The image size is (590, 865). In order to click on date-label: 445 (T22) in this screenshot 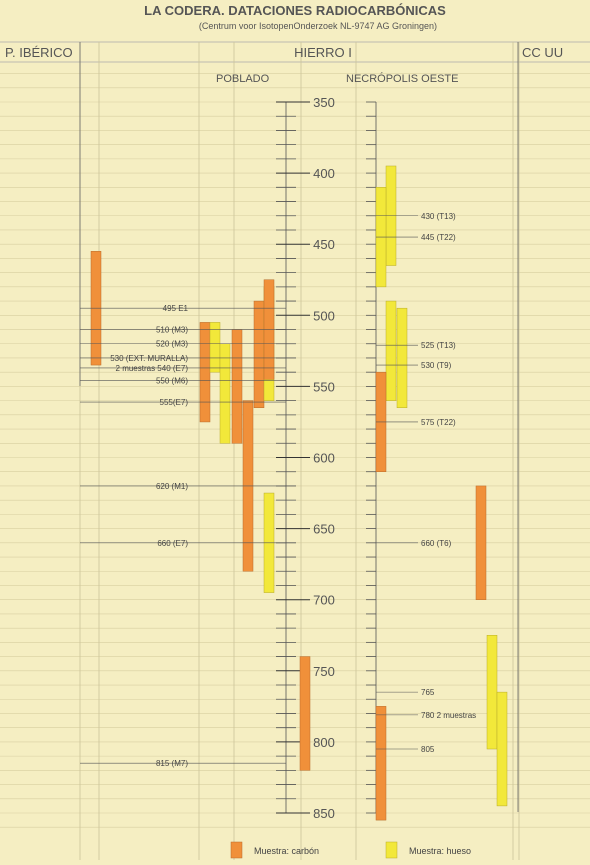, I will do `click(438, 237)`.